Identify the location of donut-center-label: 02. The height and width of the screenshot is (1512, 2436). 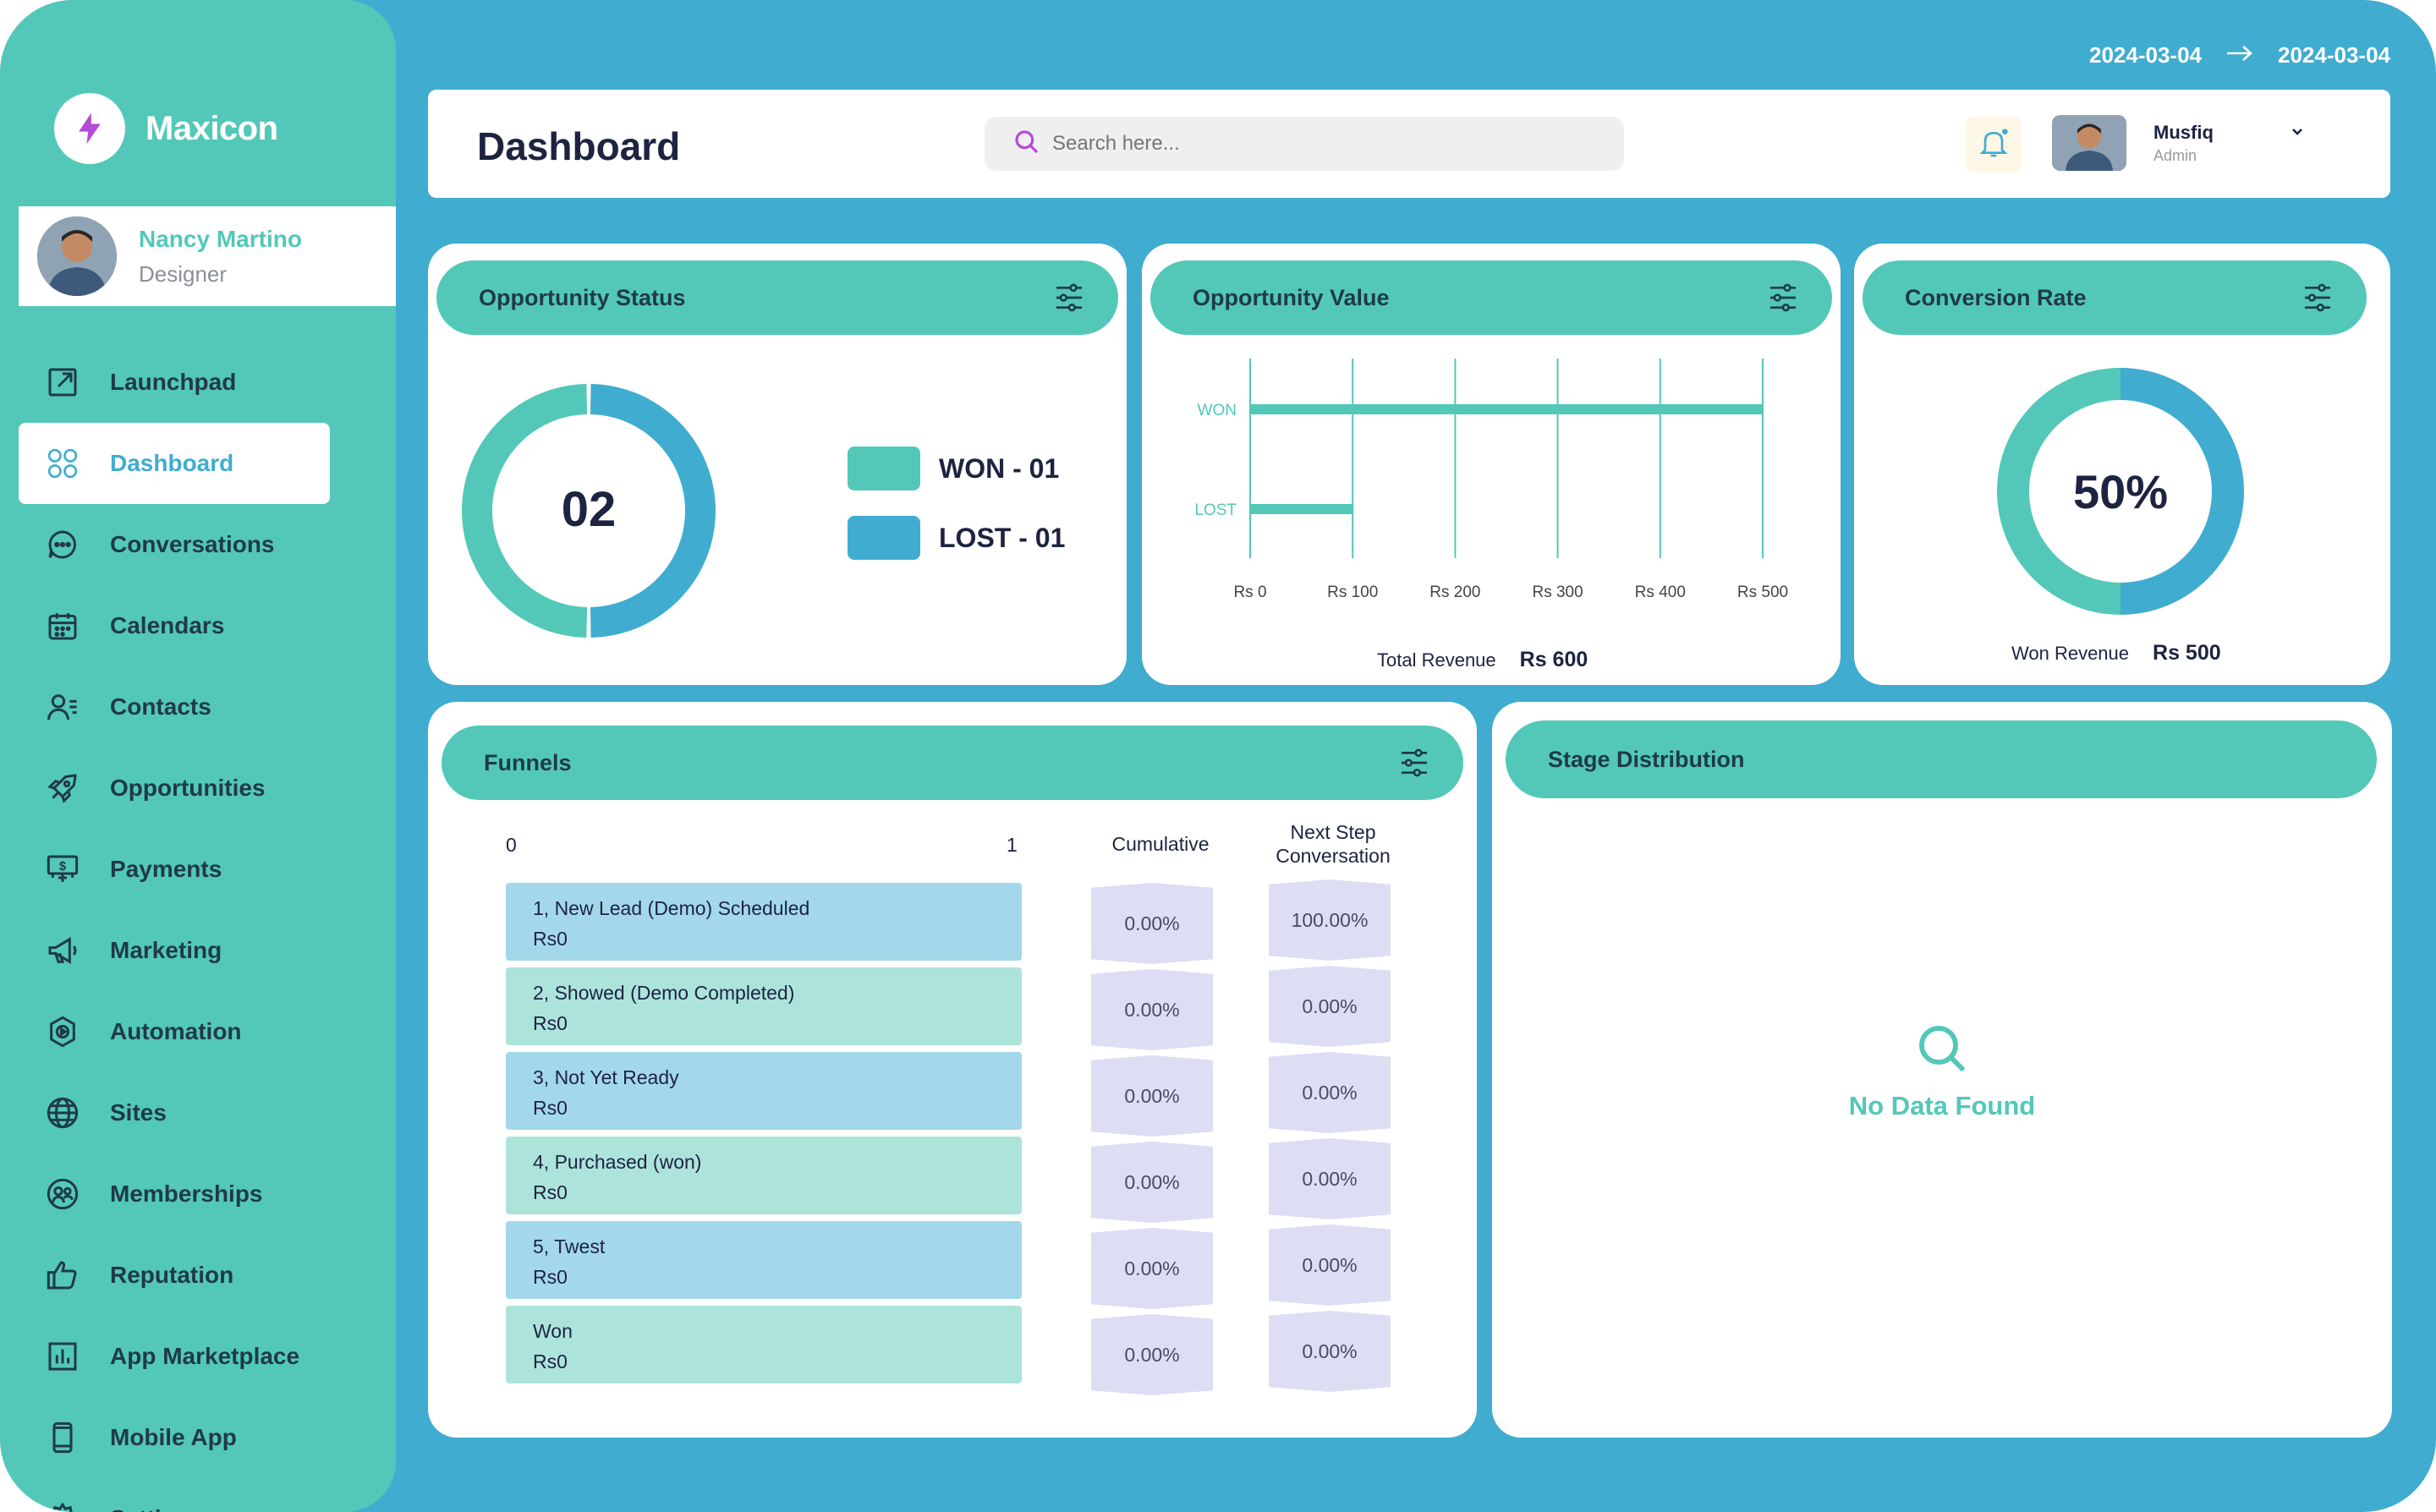
(589, 510).